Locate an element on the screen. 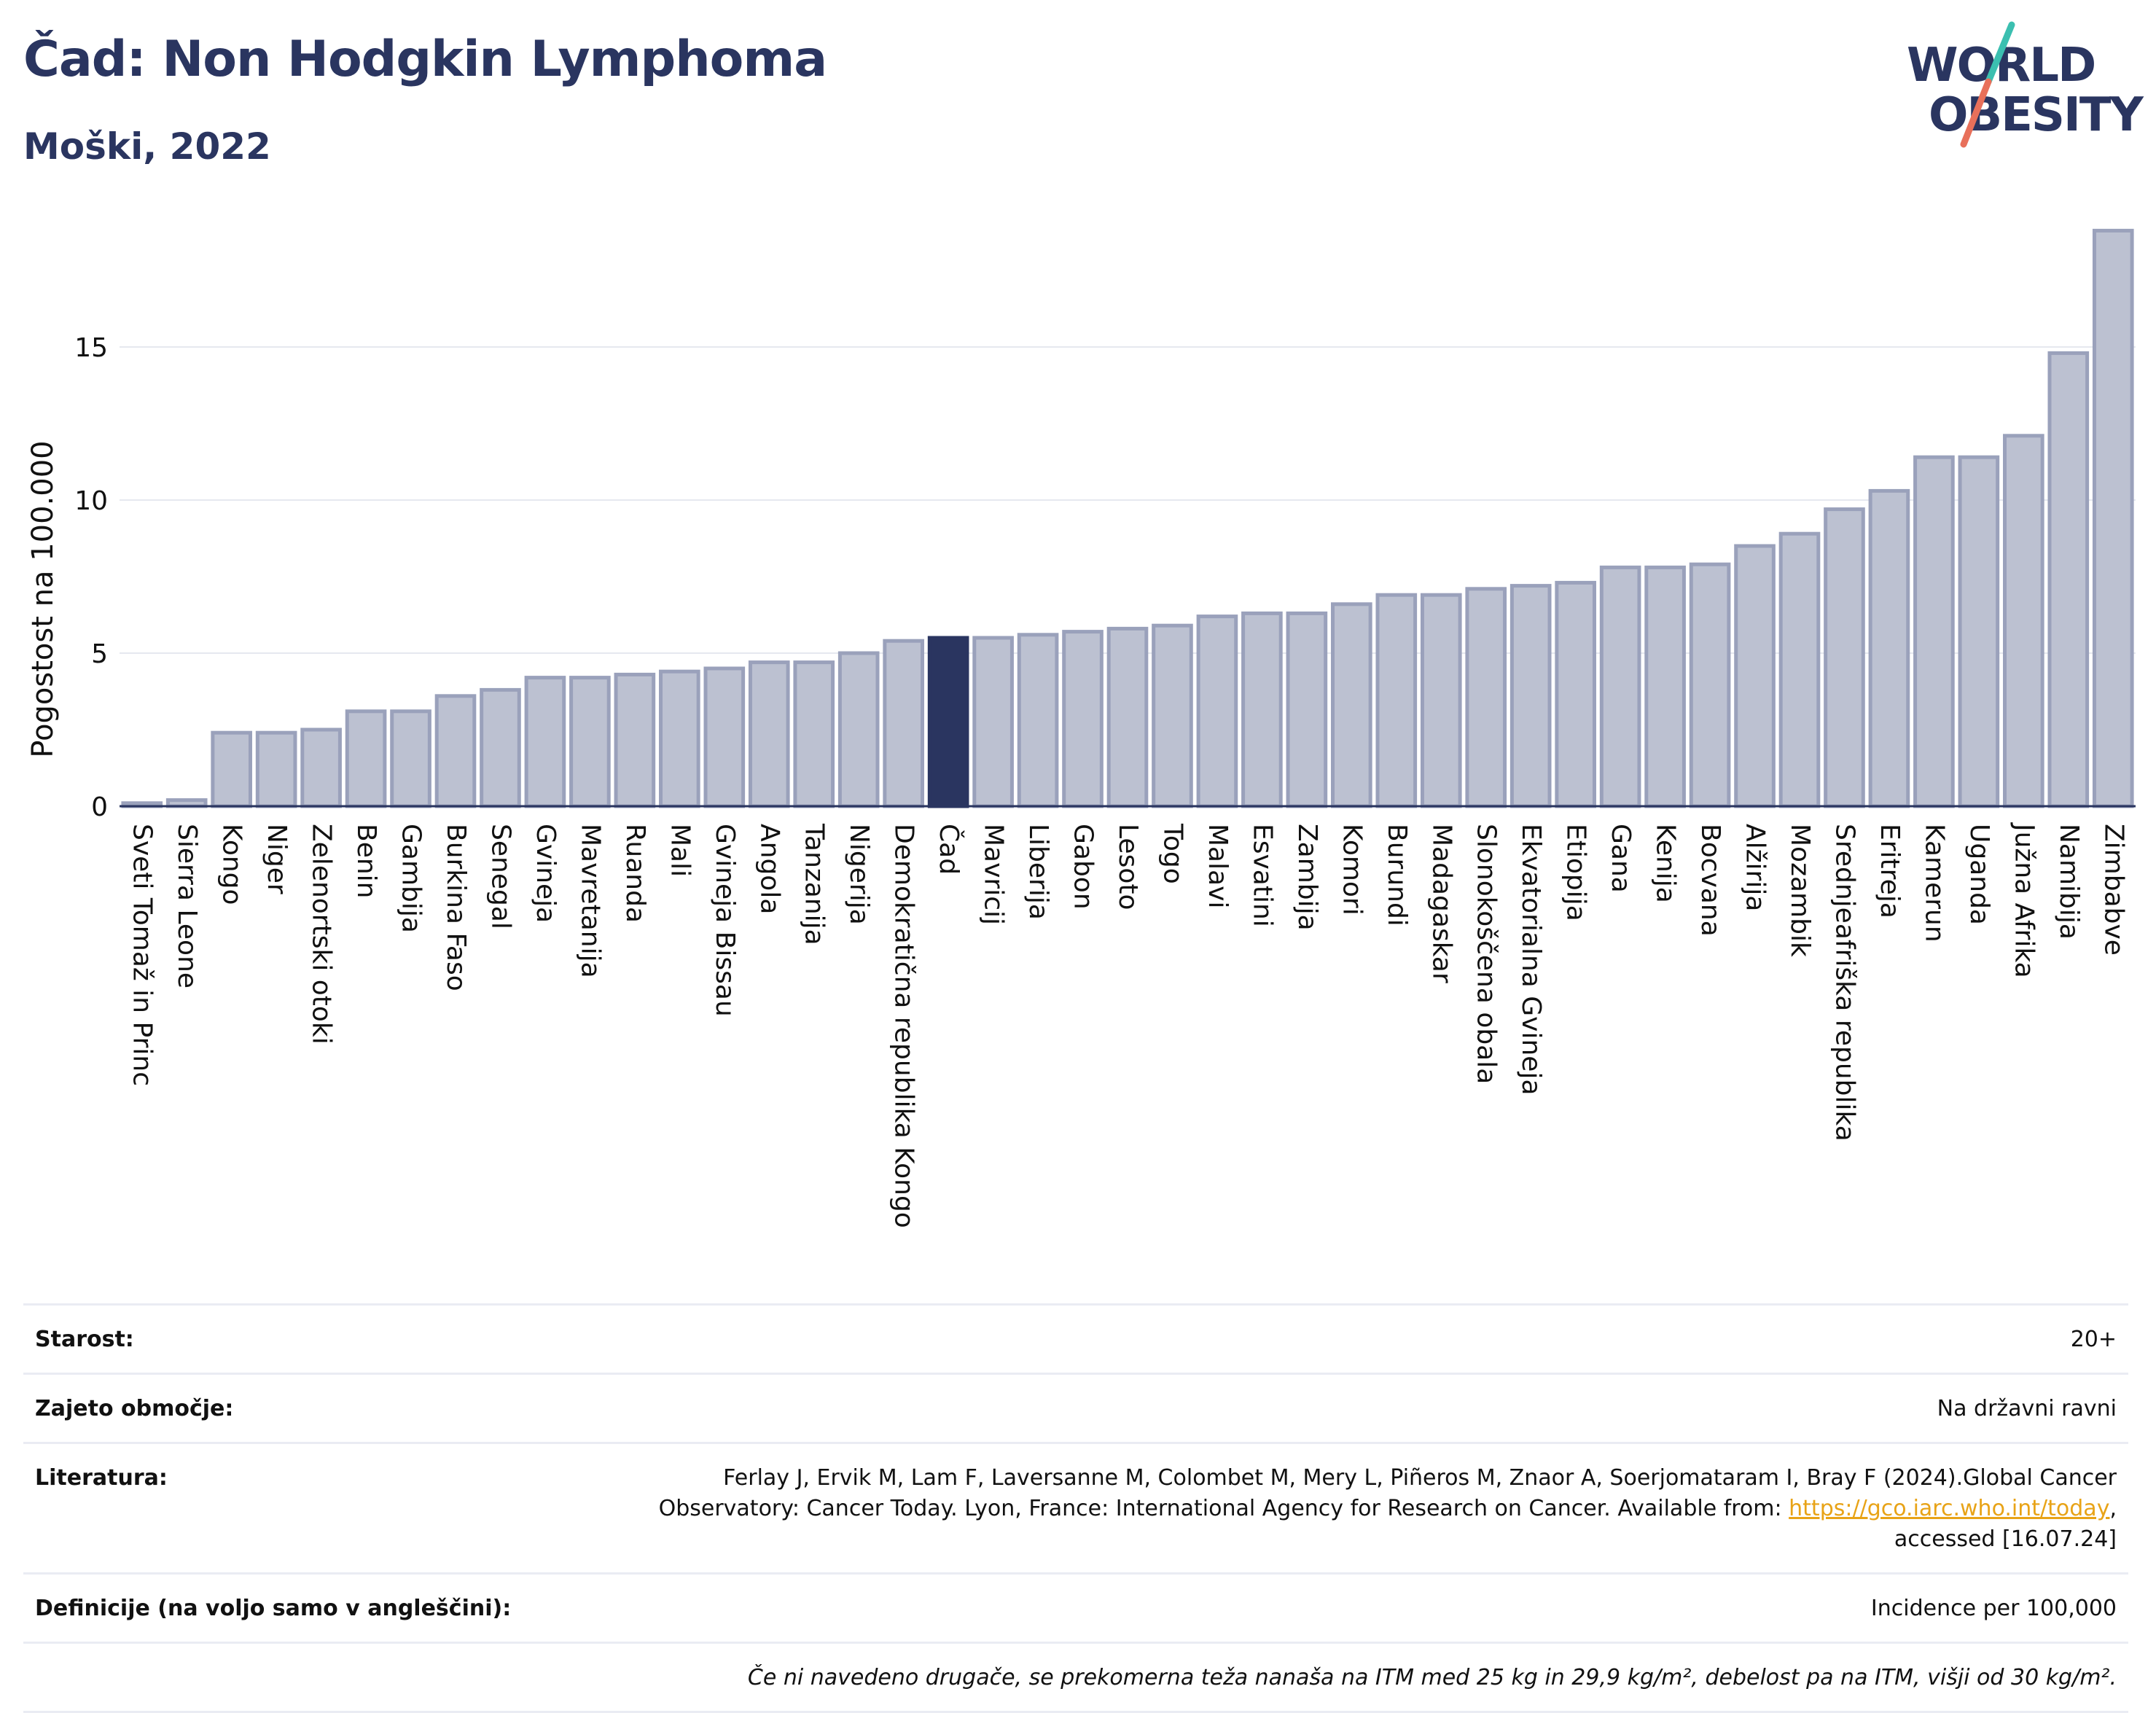  info-value-age: 20+ is located at coordinates (2093, 1339).